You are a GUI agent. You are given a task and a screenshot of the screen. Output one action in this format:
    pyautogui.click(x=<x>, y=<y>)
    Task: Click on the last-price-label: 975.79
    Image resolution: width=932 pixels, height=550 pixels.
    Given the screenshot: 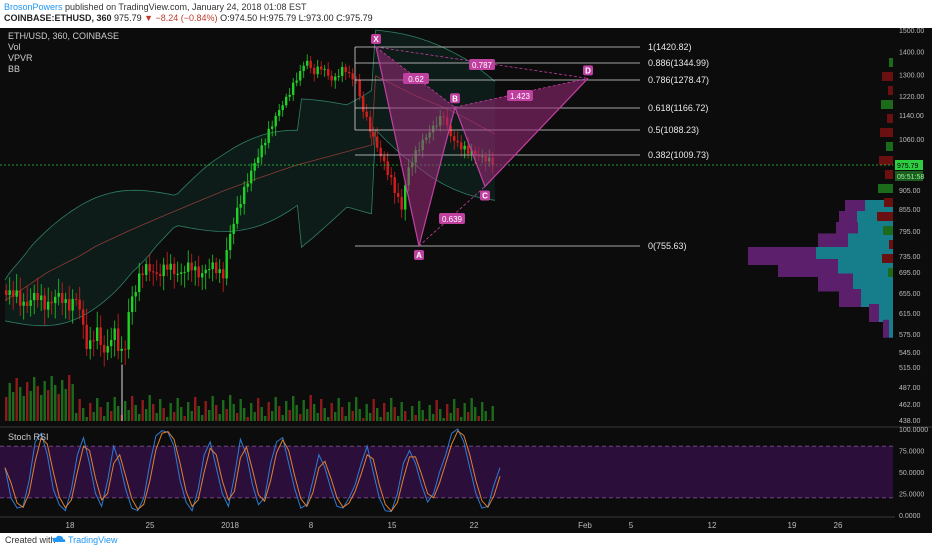 What is the action you would take?
    pyautogui.click(x=908, y=166)
    